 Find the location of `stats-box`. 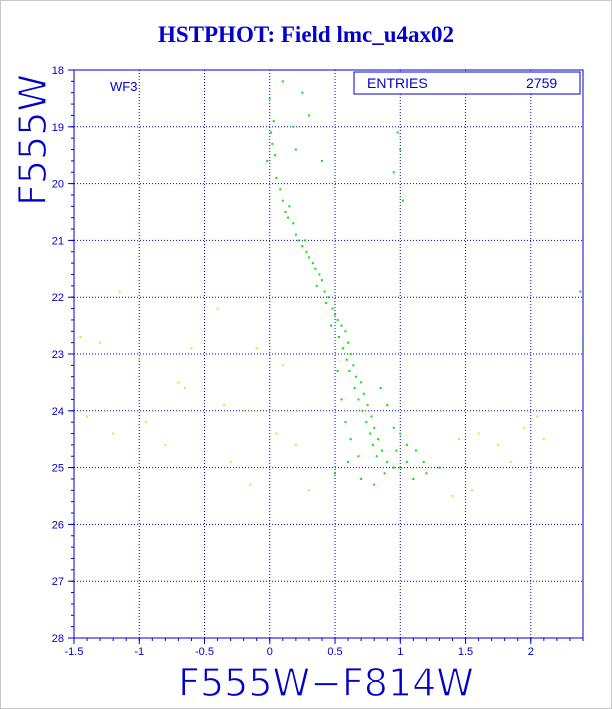

stats-box is located at coordinates (467, 83).